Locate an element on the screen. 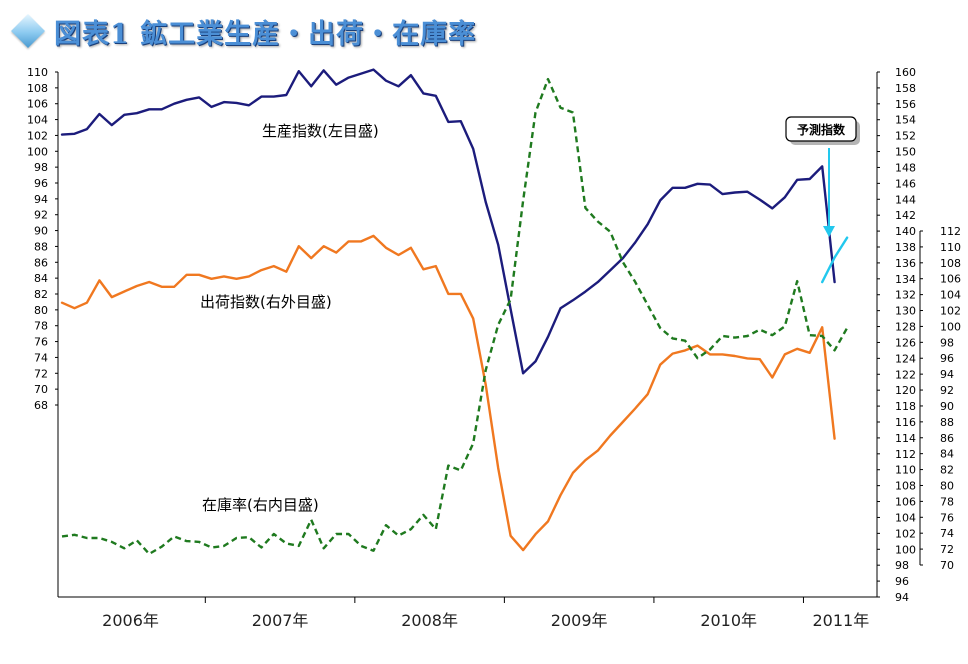 Image resolution: width=968 pixels, height=664 pixels. left-axis-tick-label: 104 is located at coordinates (37, 120).